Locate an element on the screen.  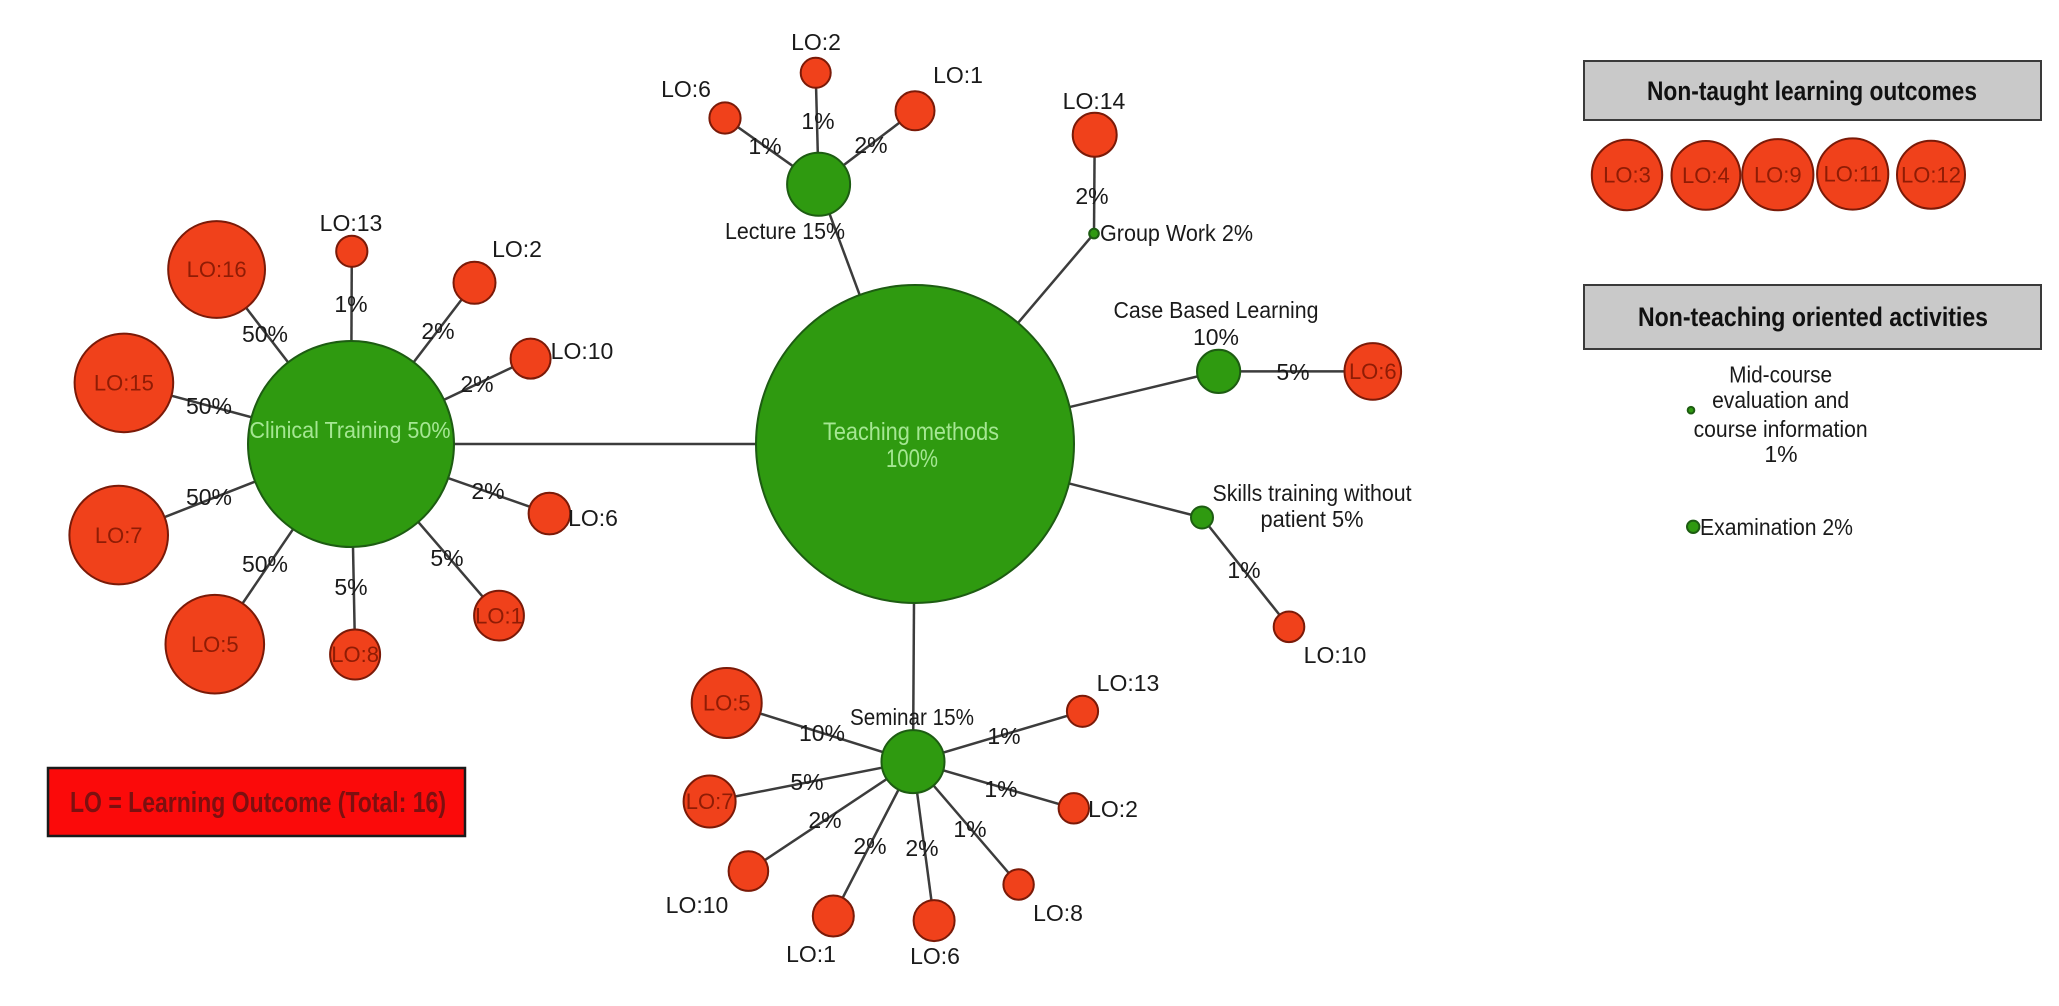
svg-text: Clinical Training 50% is located at coordinates (350, 430).